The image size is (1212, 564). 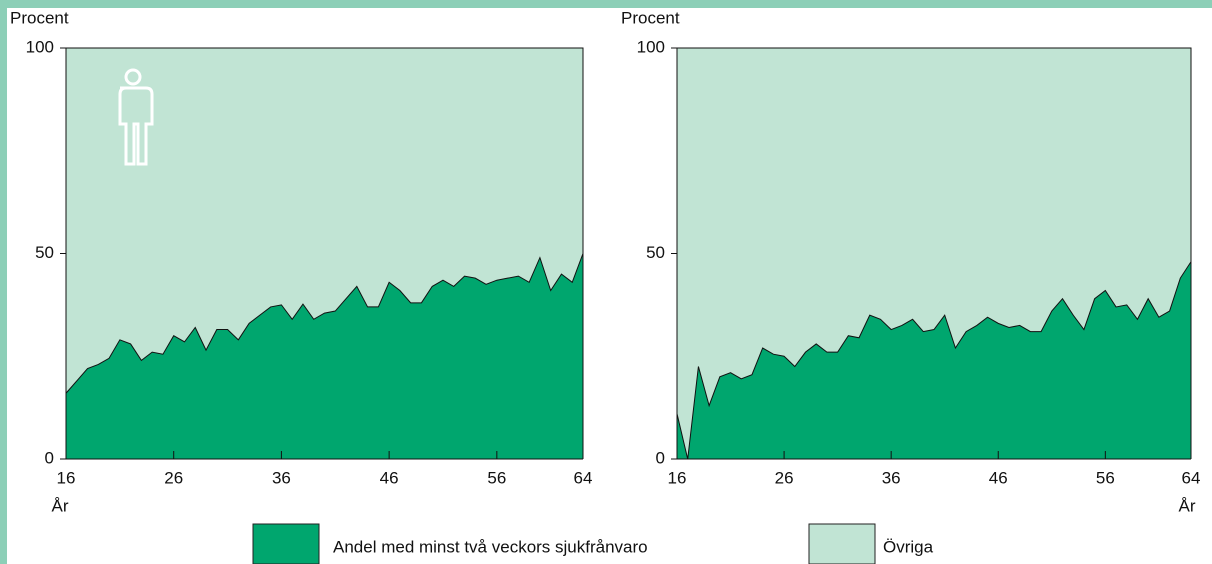 I want to click on area-fill, so click(x=934, y=360).